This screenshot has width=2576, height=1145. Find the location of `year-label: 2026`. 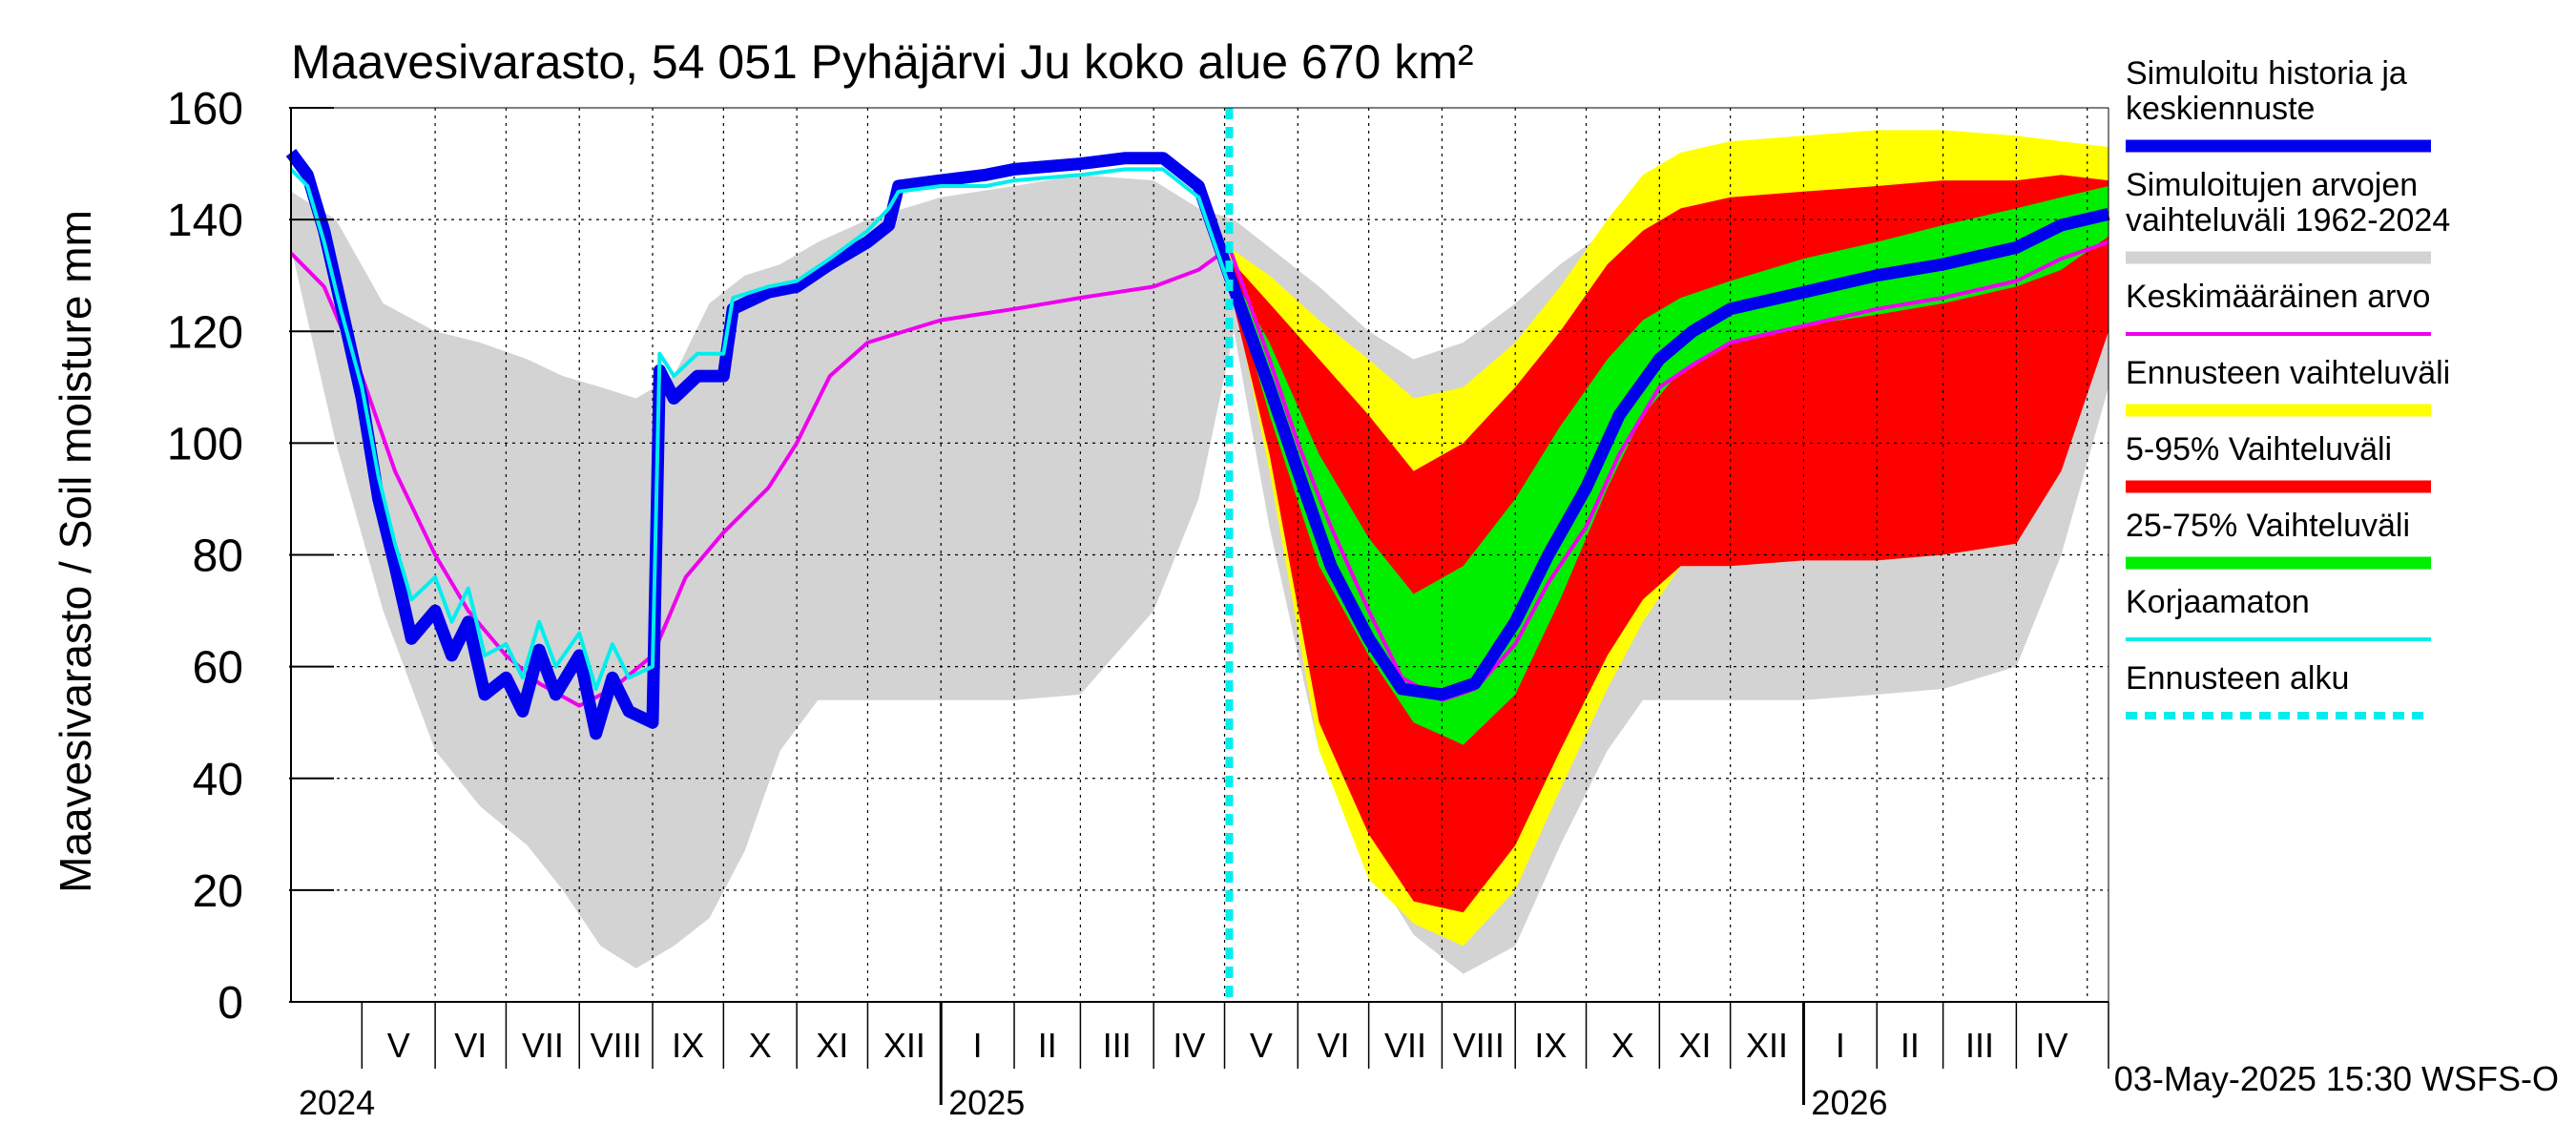

year-label: 2026 is located at coordinates (1849, 1103).